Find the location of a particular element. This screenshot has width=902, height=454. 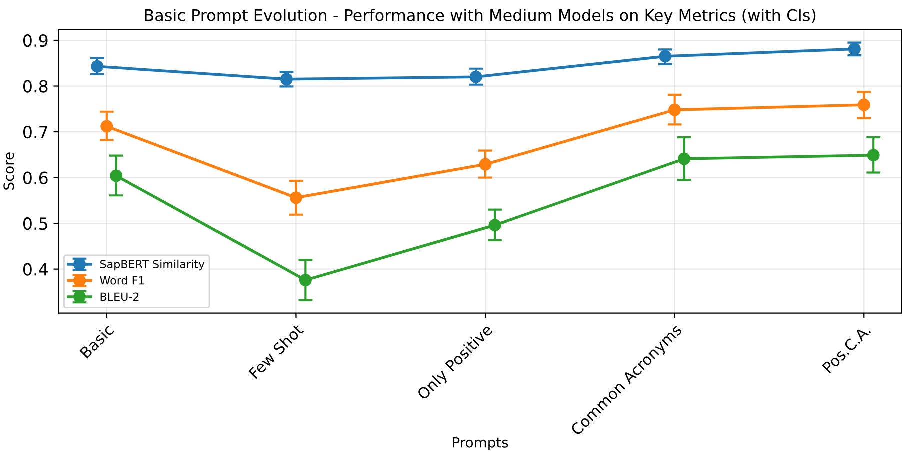

y-tick-label: 0.7 is located at coordinates (36, 132).